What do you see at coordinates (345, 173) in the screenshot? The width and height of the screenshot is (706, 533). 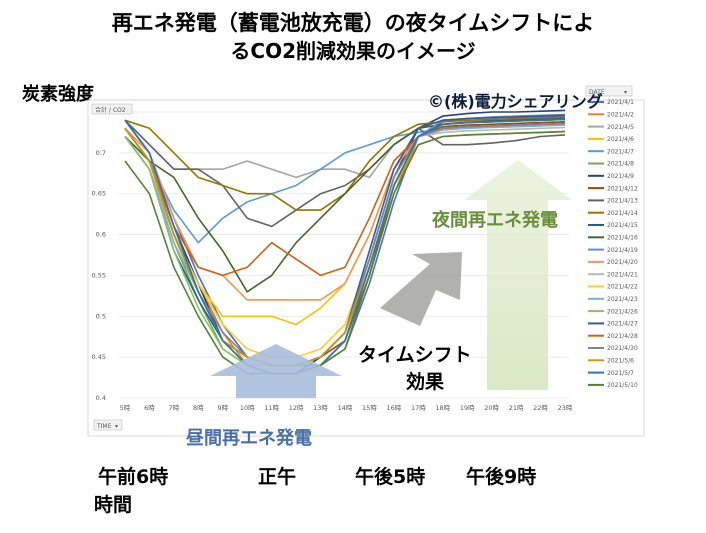 I see `series-line` at bounding box center [345, 173].